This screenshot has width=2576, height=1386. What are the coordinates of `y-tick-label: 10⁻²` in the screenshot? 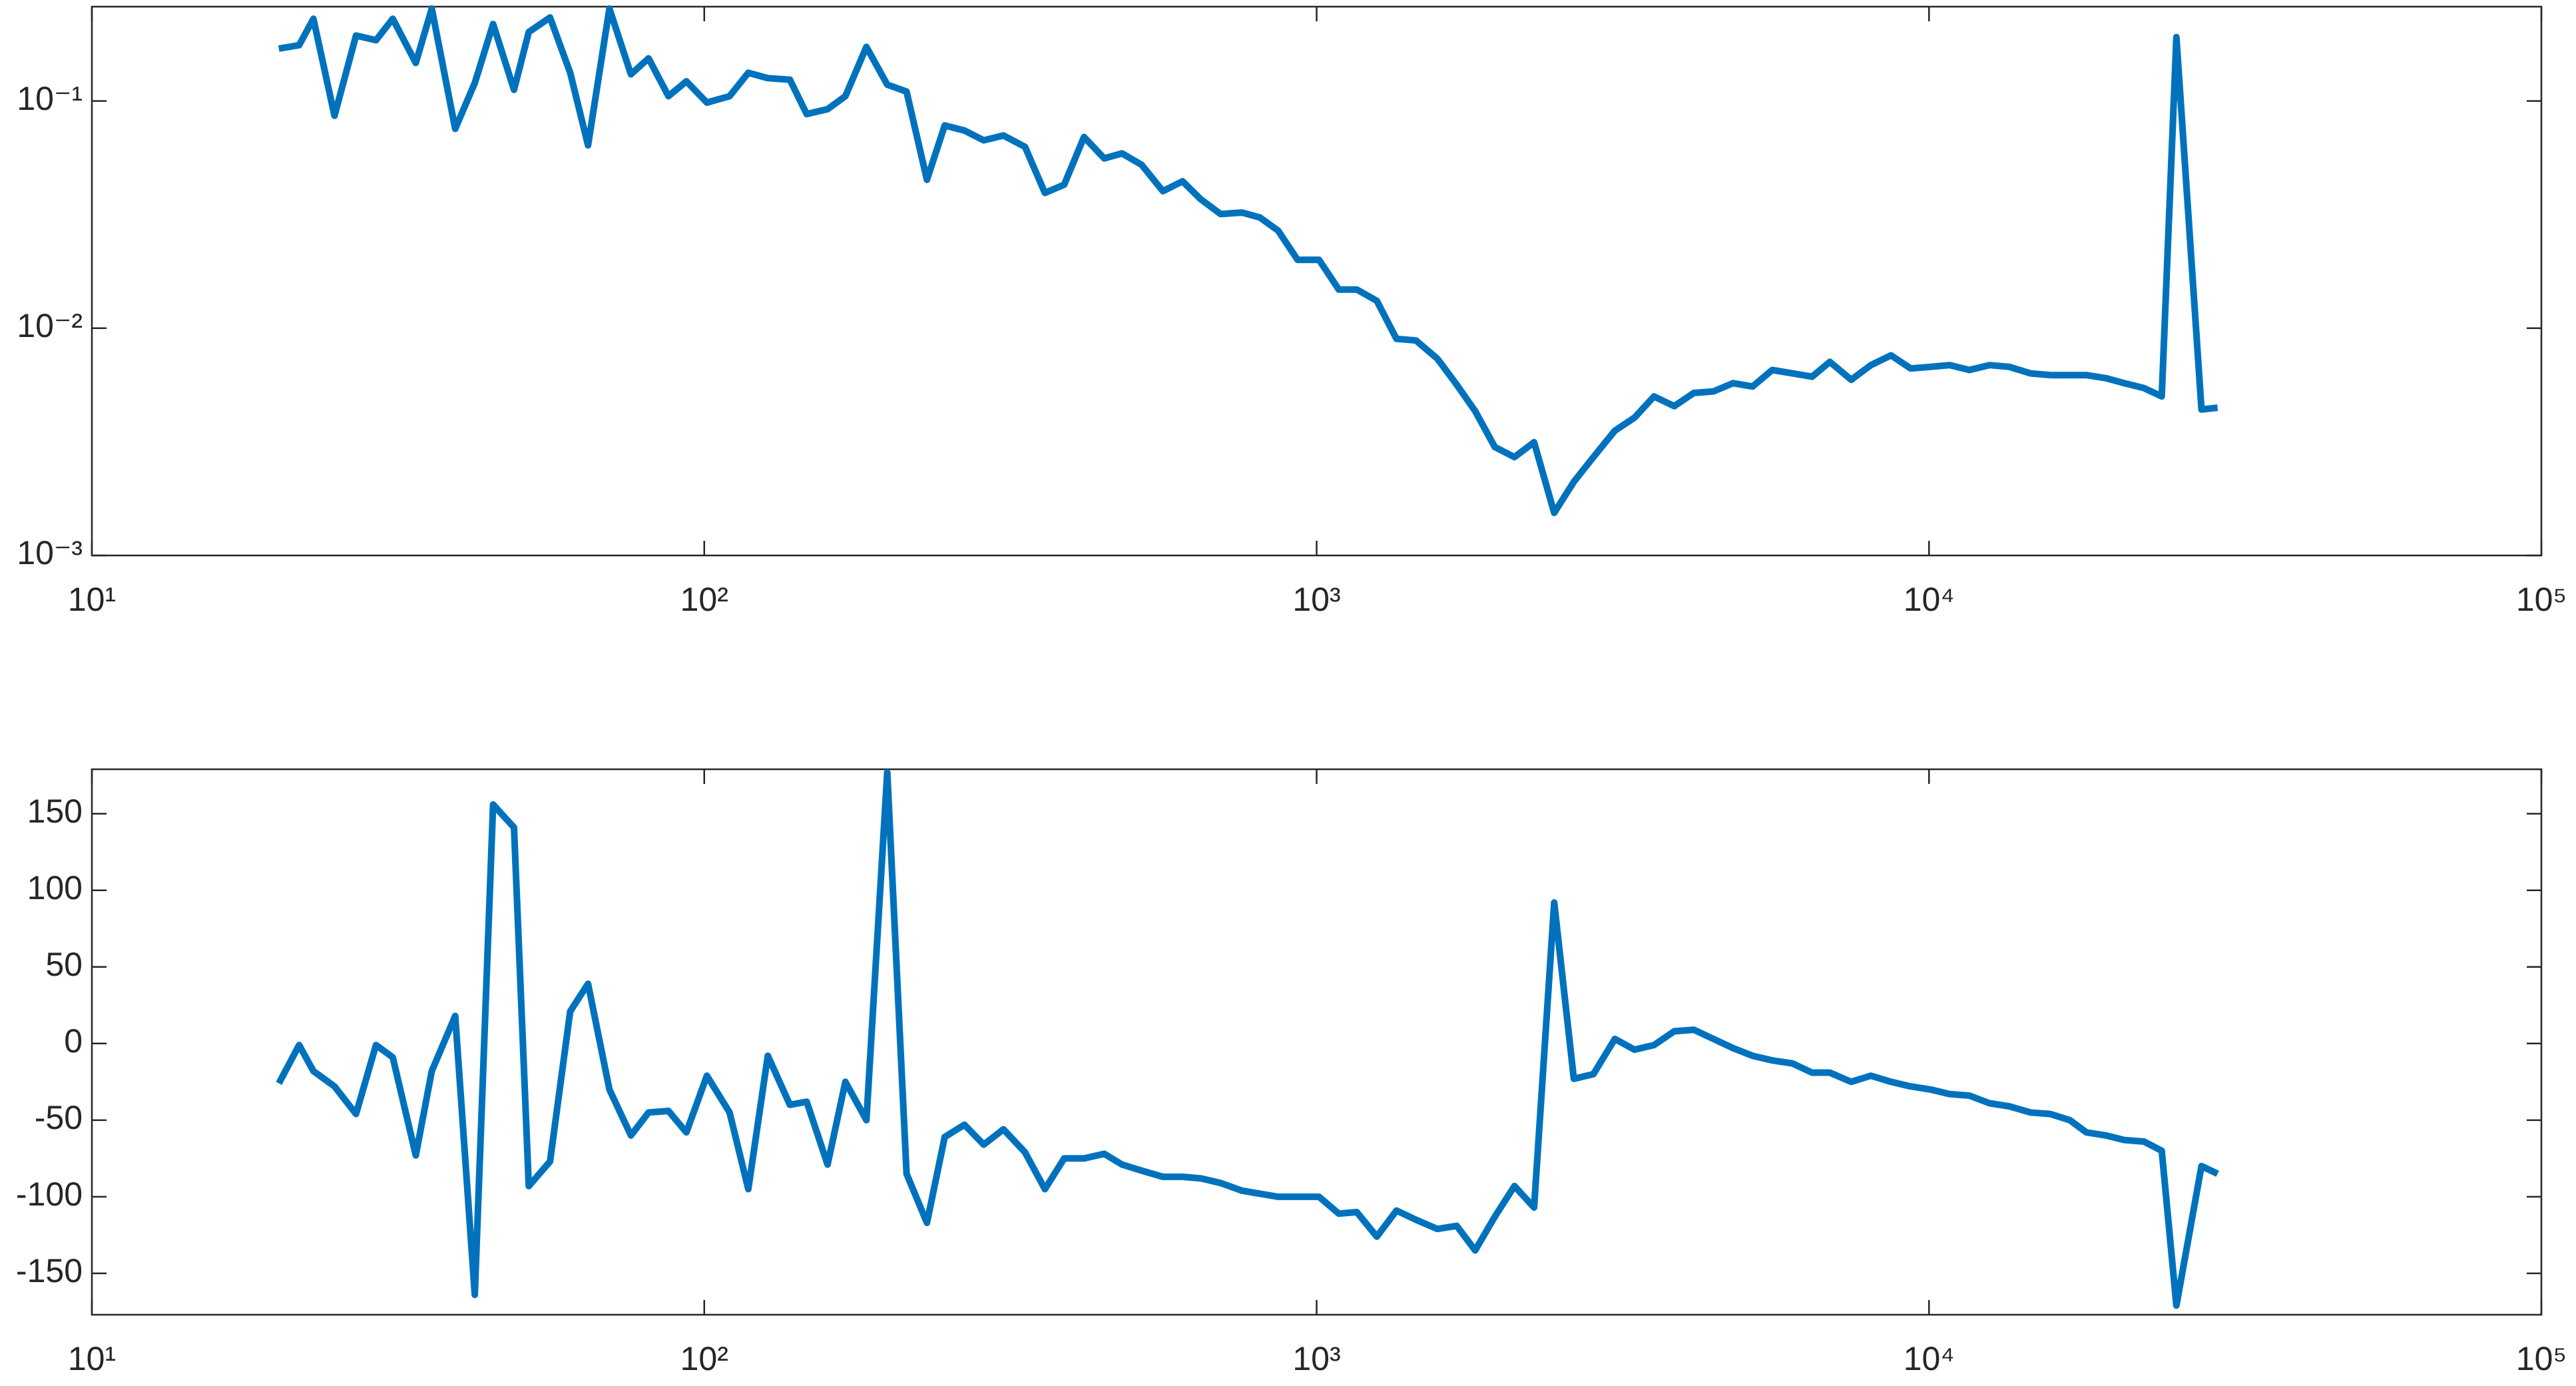 It's located at (50, 325).